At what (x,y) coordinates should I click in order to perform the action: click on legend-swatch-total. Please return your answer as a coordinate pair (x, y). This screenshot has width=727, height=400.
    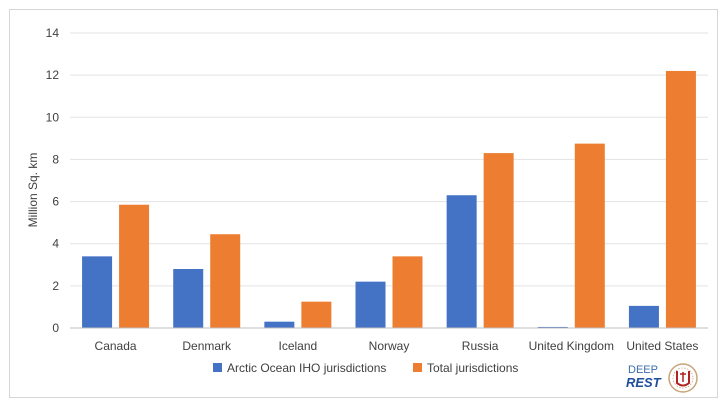
    Looking at the image, I should click on (417, 367).